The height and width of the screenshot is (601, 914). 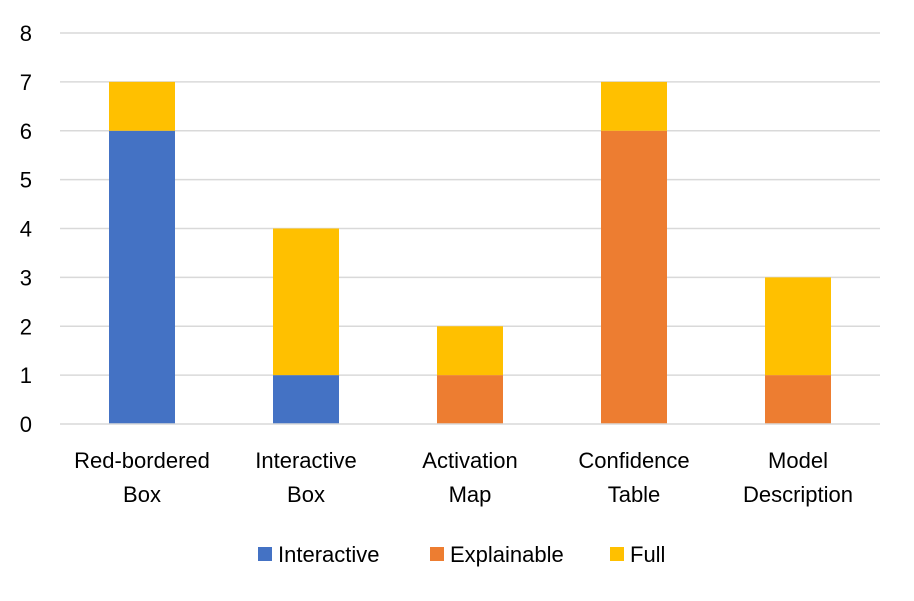 What do you see at coordinates (437, 554) in the screenshot?
I see `legend-swatch-explainable` at bounding box center [437, 554].